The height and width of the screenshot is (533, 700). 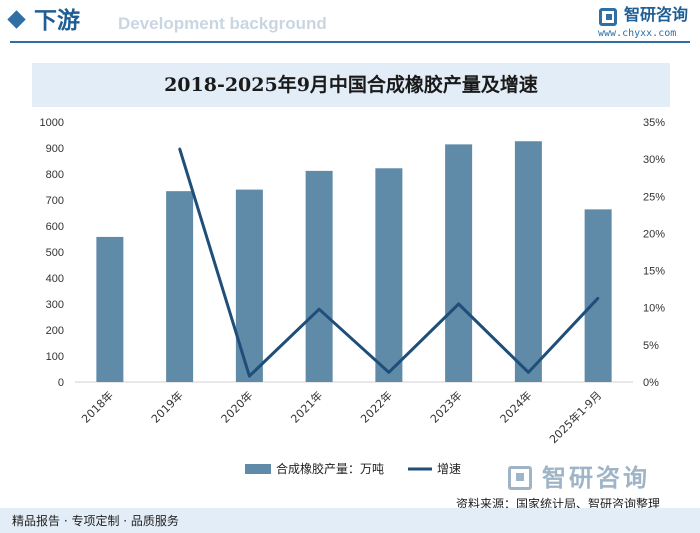 What do you see at coordinates (654, 272) in the screenshot?
I see `y-right-tick-label: 15%` at bounding box center [654, 272].